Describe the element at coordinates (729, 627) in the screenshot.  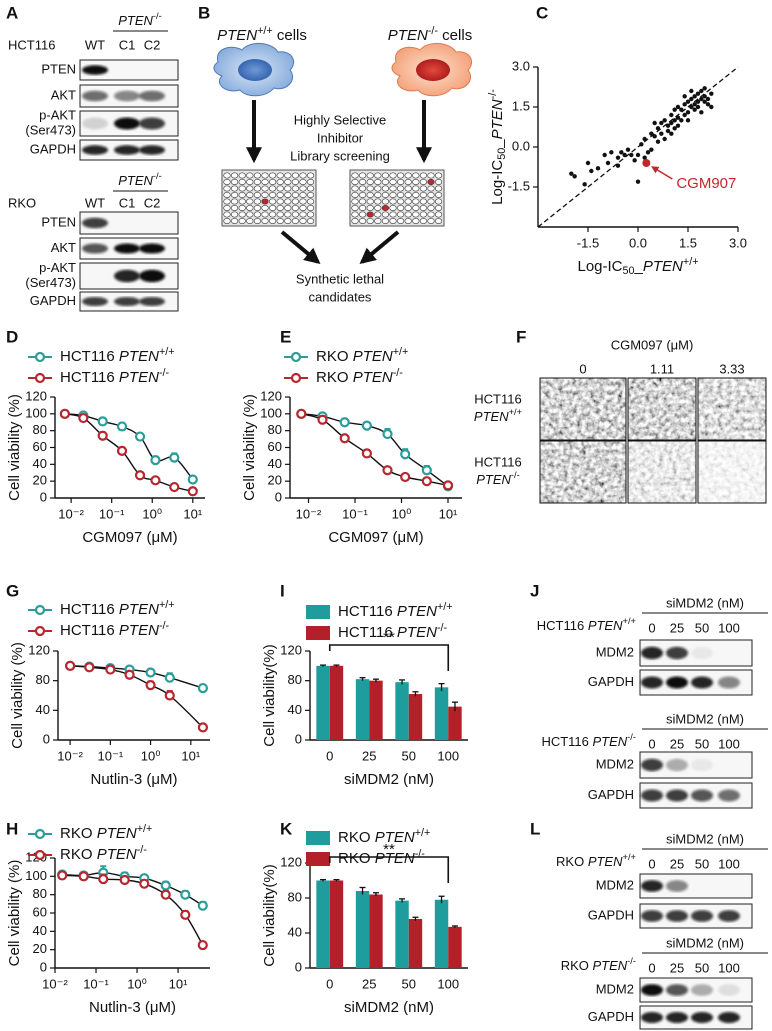
I see `lane-label: 100` at that location.